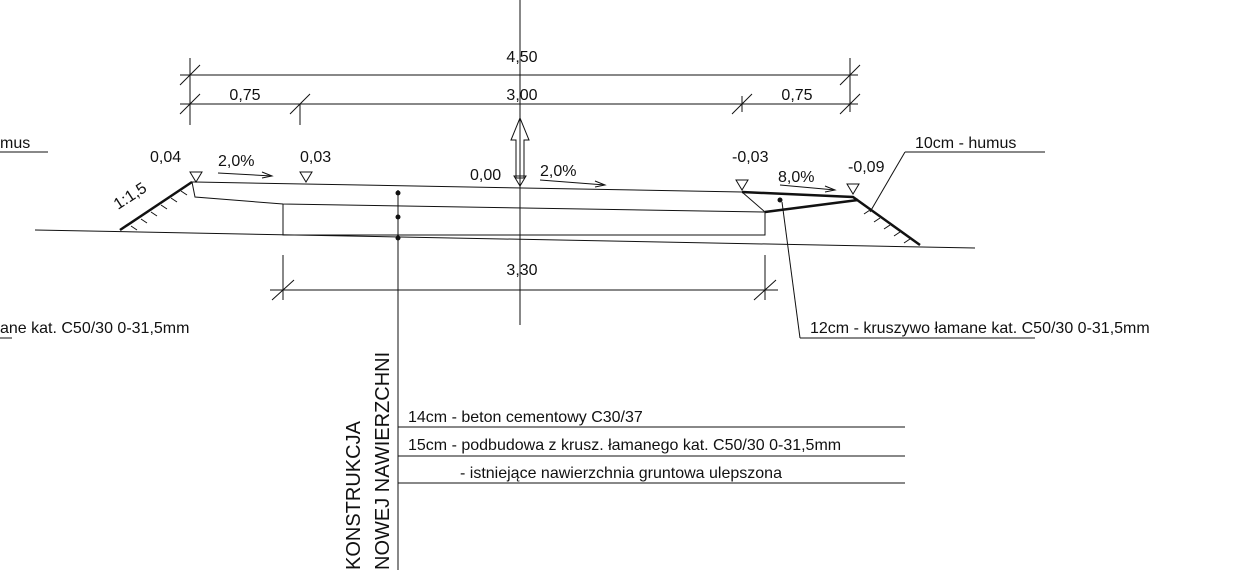 The height and width of the screenshot is (576, 1242). Describe the element at coordinates (315, 157) in the screenshot. I see `elevation: 0,03` at that location.